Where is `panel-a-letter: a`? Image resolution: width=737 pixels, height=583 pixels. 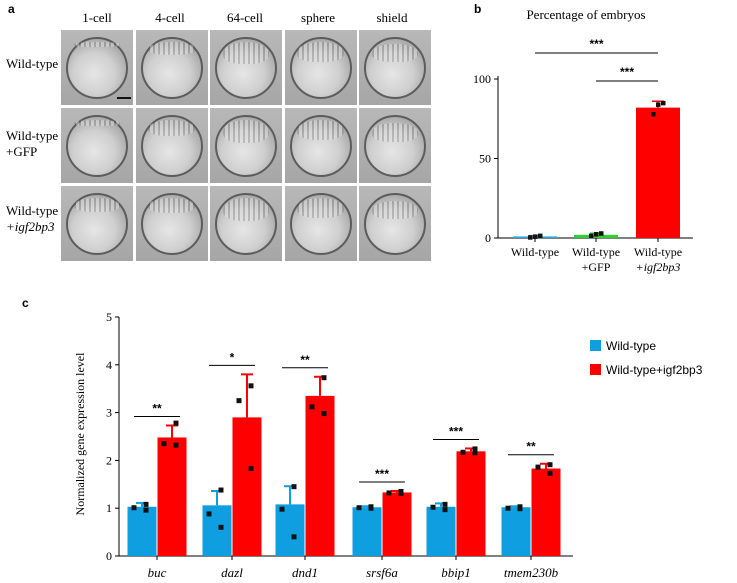 panel-a-letter: a is located at coordinates (11, 9).